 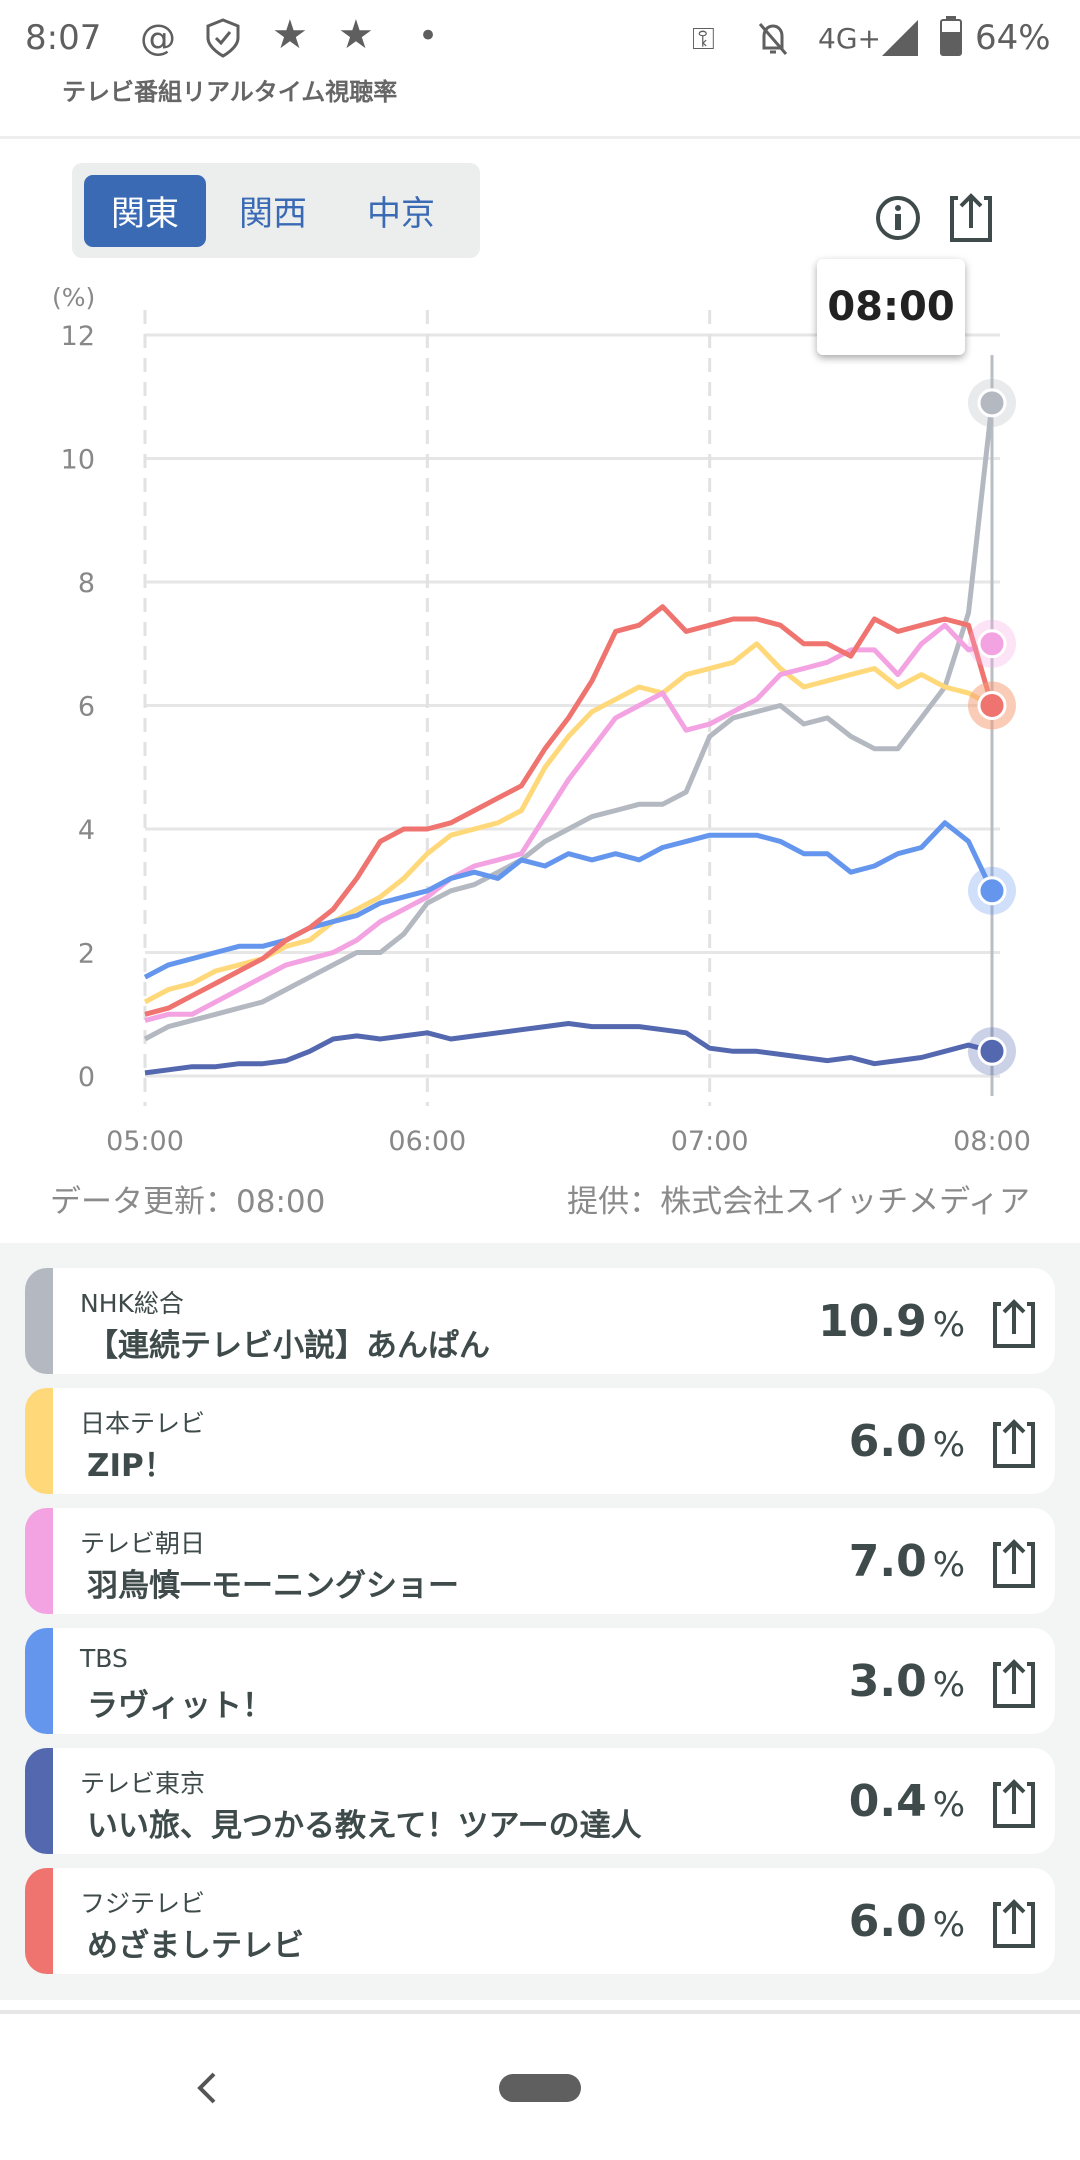 I want to click on rating-value: 3.0%, so click(x=907, y=1681).